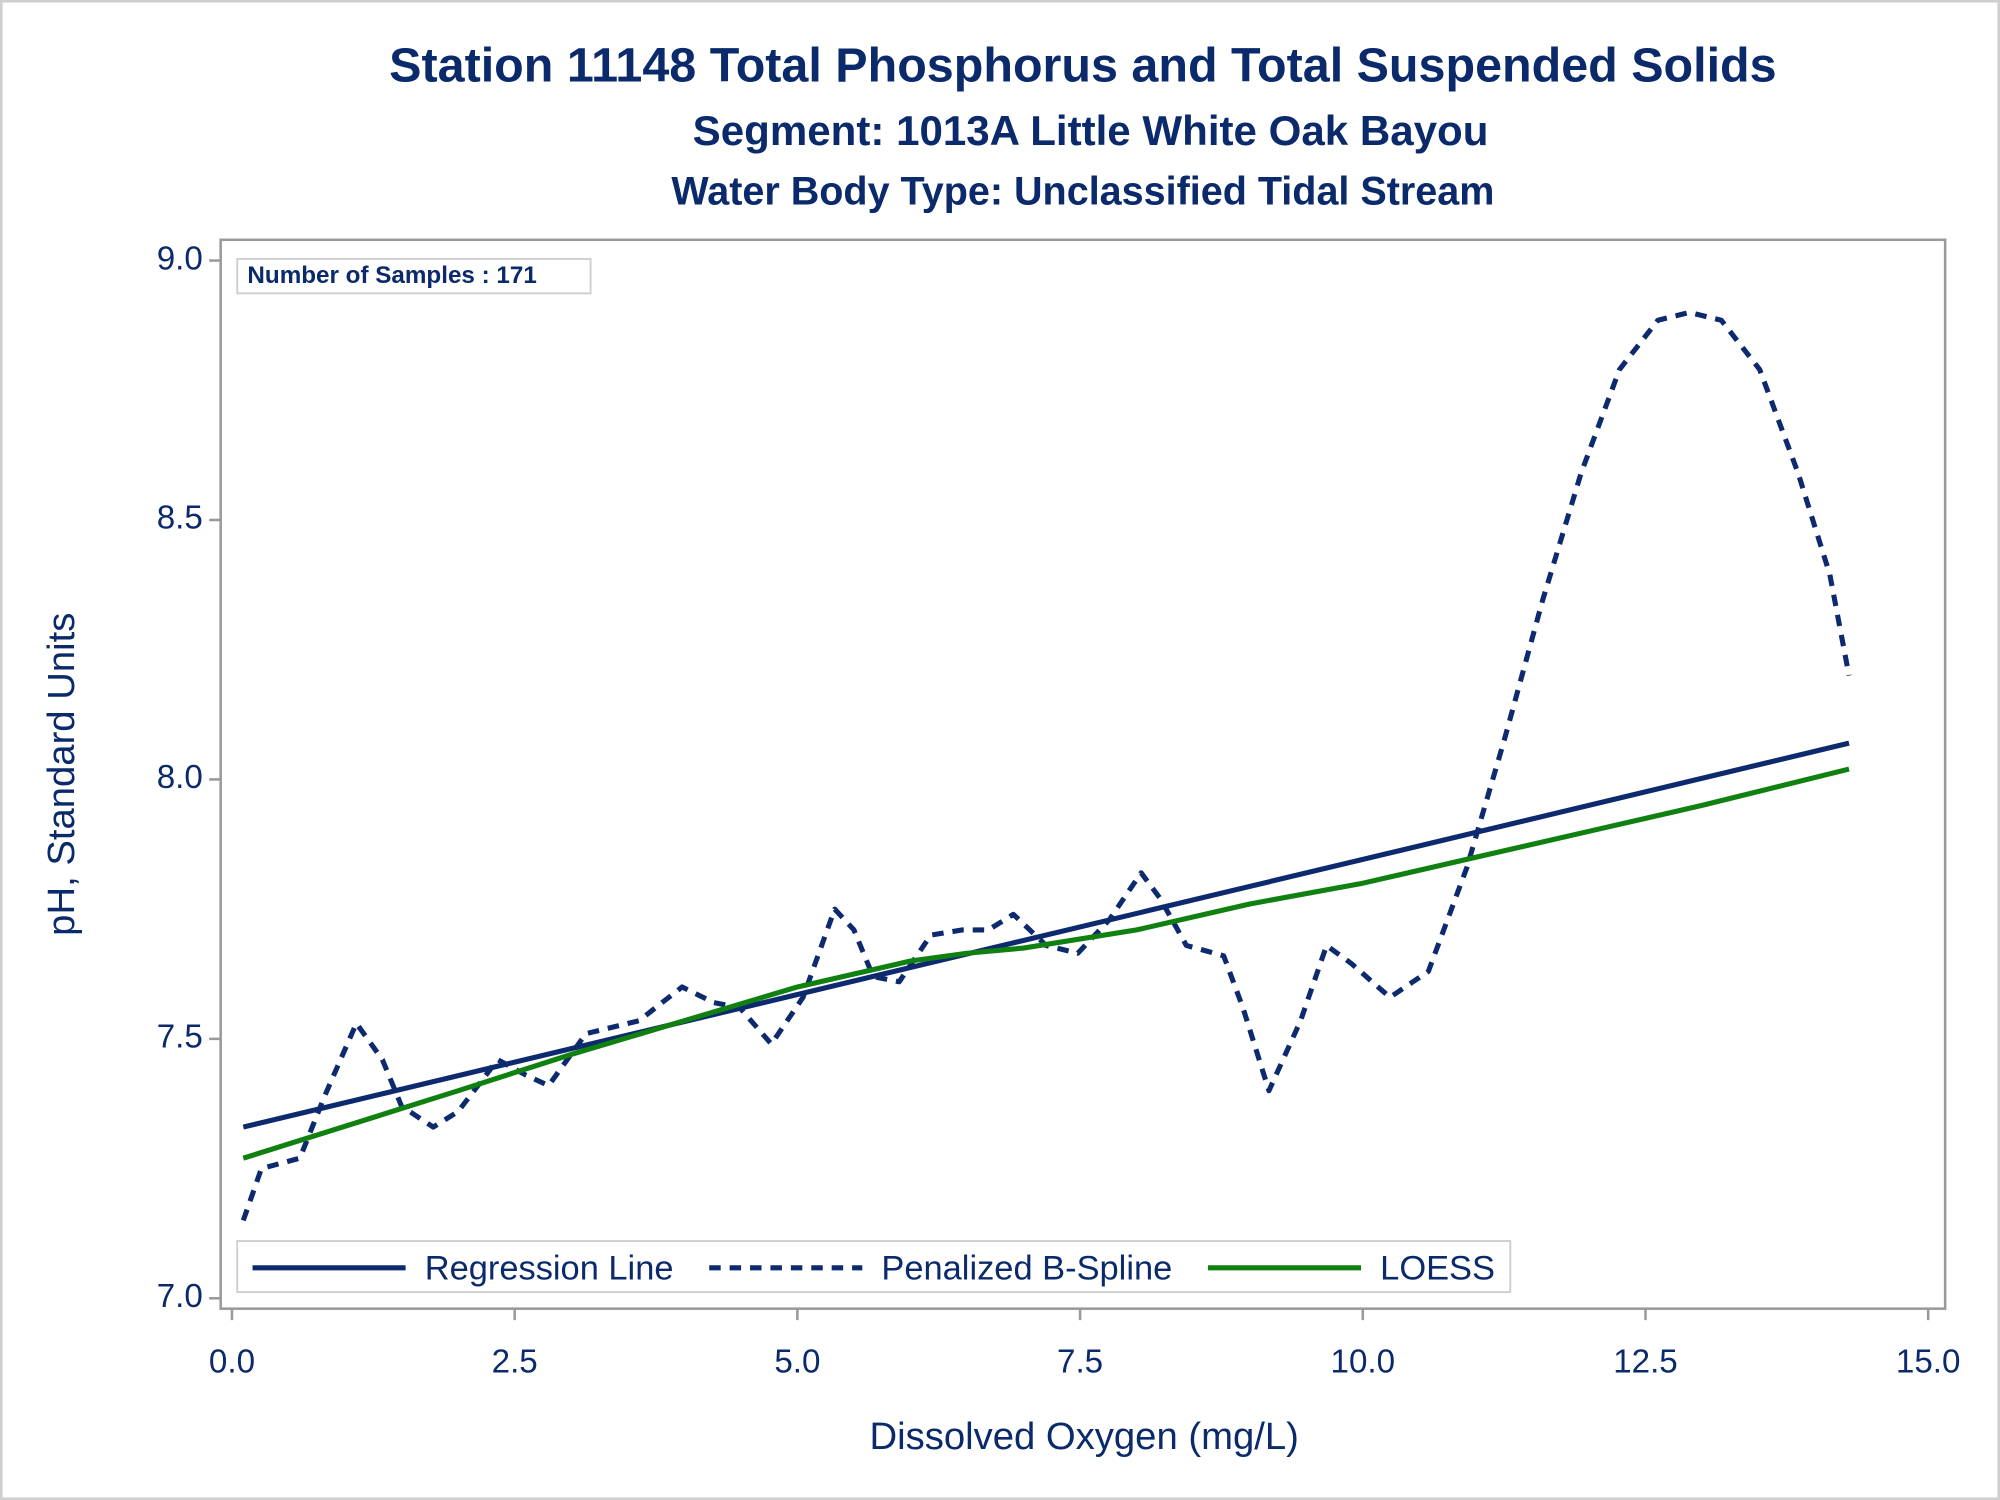 The width and height of the screenshot is (2000, 1500). What do you see at coordinates (1091, 130) in the screenshot?
I see `chart-subtitle: Segment: 1013A Little White Oak Bayou` at bounding box center [1091, 130].